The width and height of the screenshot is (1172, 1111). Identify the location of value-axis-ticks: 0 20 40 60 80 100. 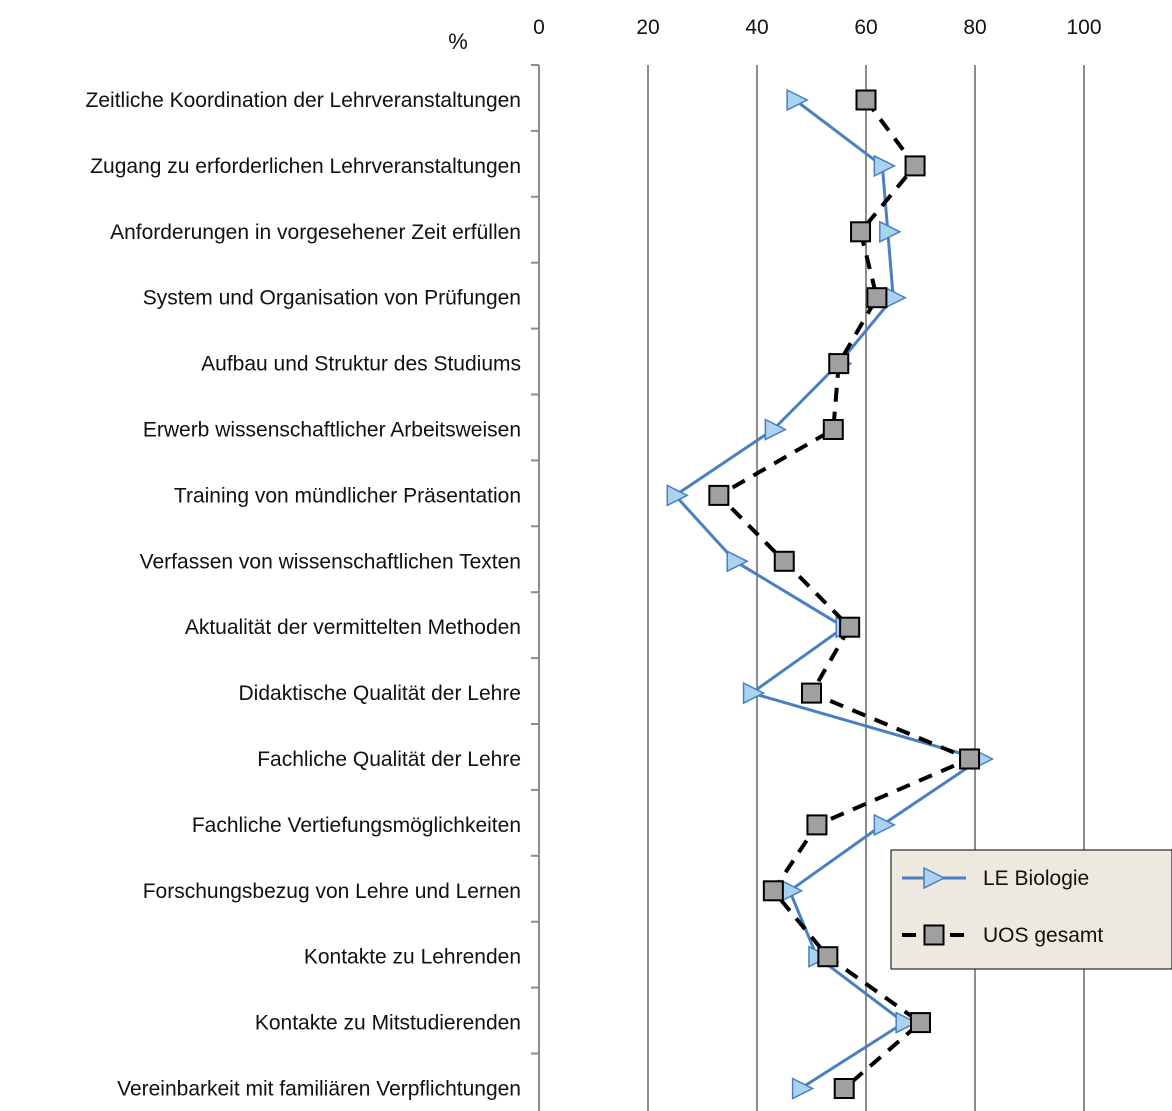
(817, 27).